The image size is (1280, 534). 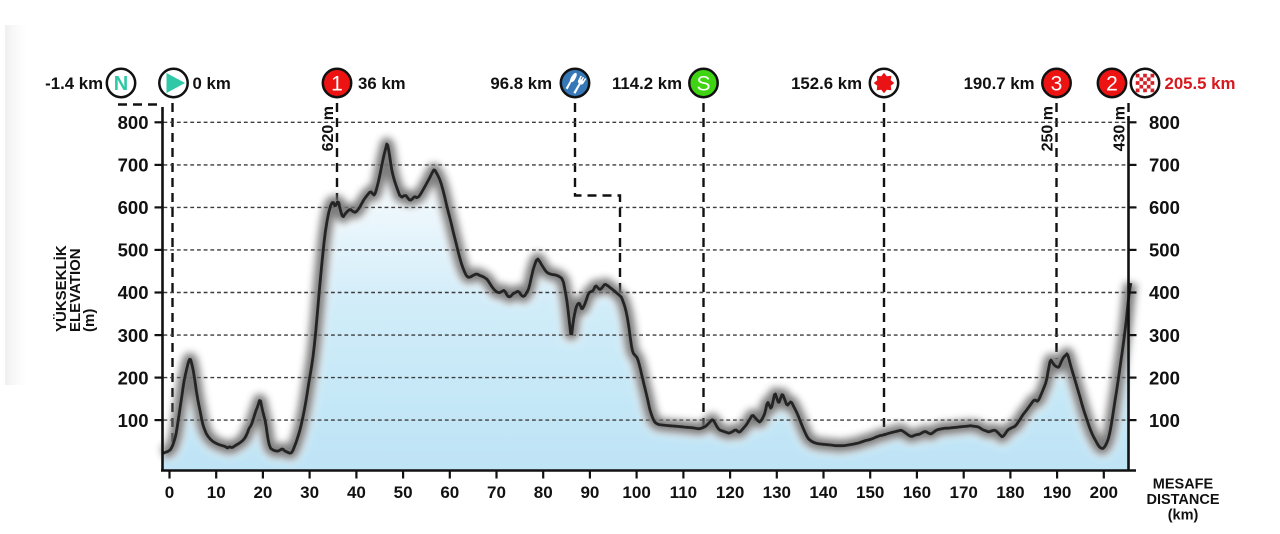 I want to click on svg-text: 120, so click(x=730, y=492).